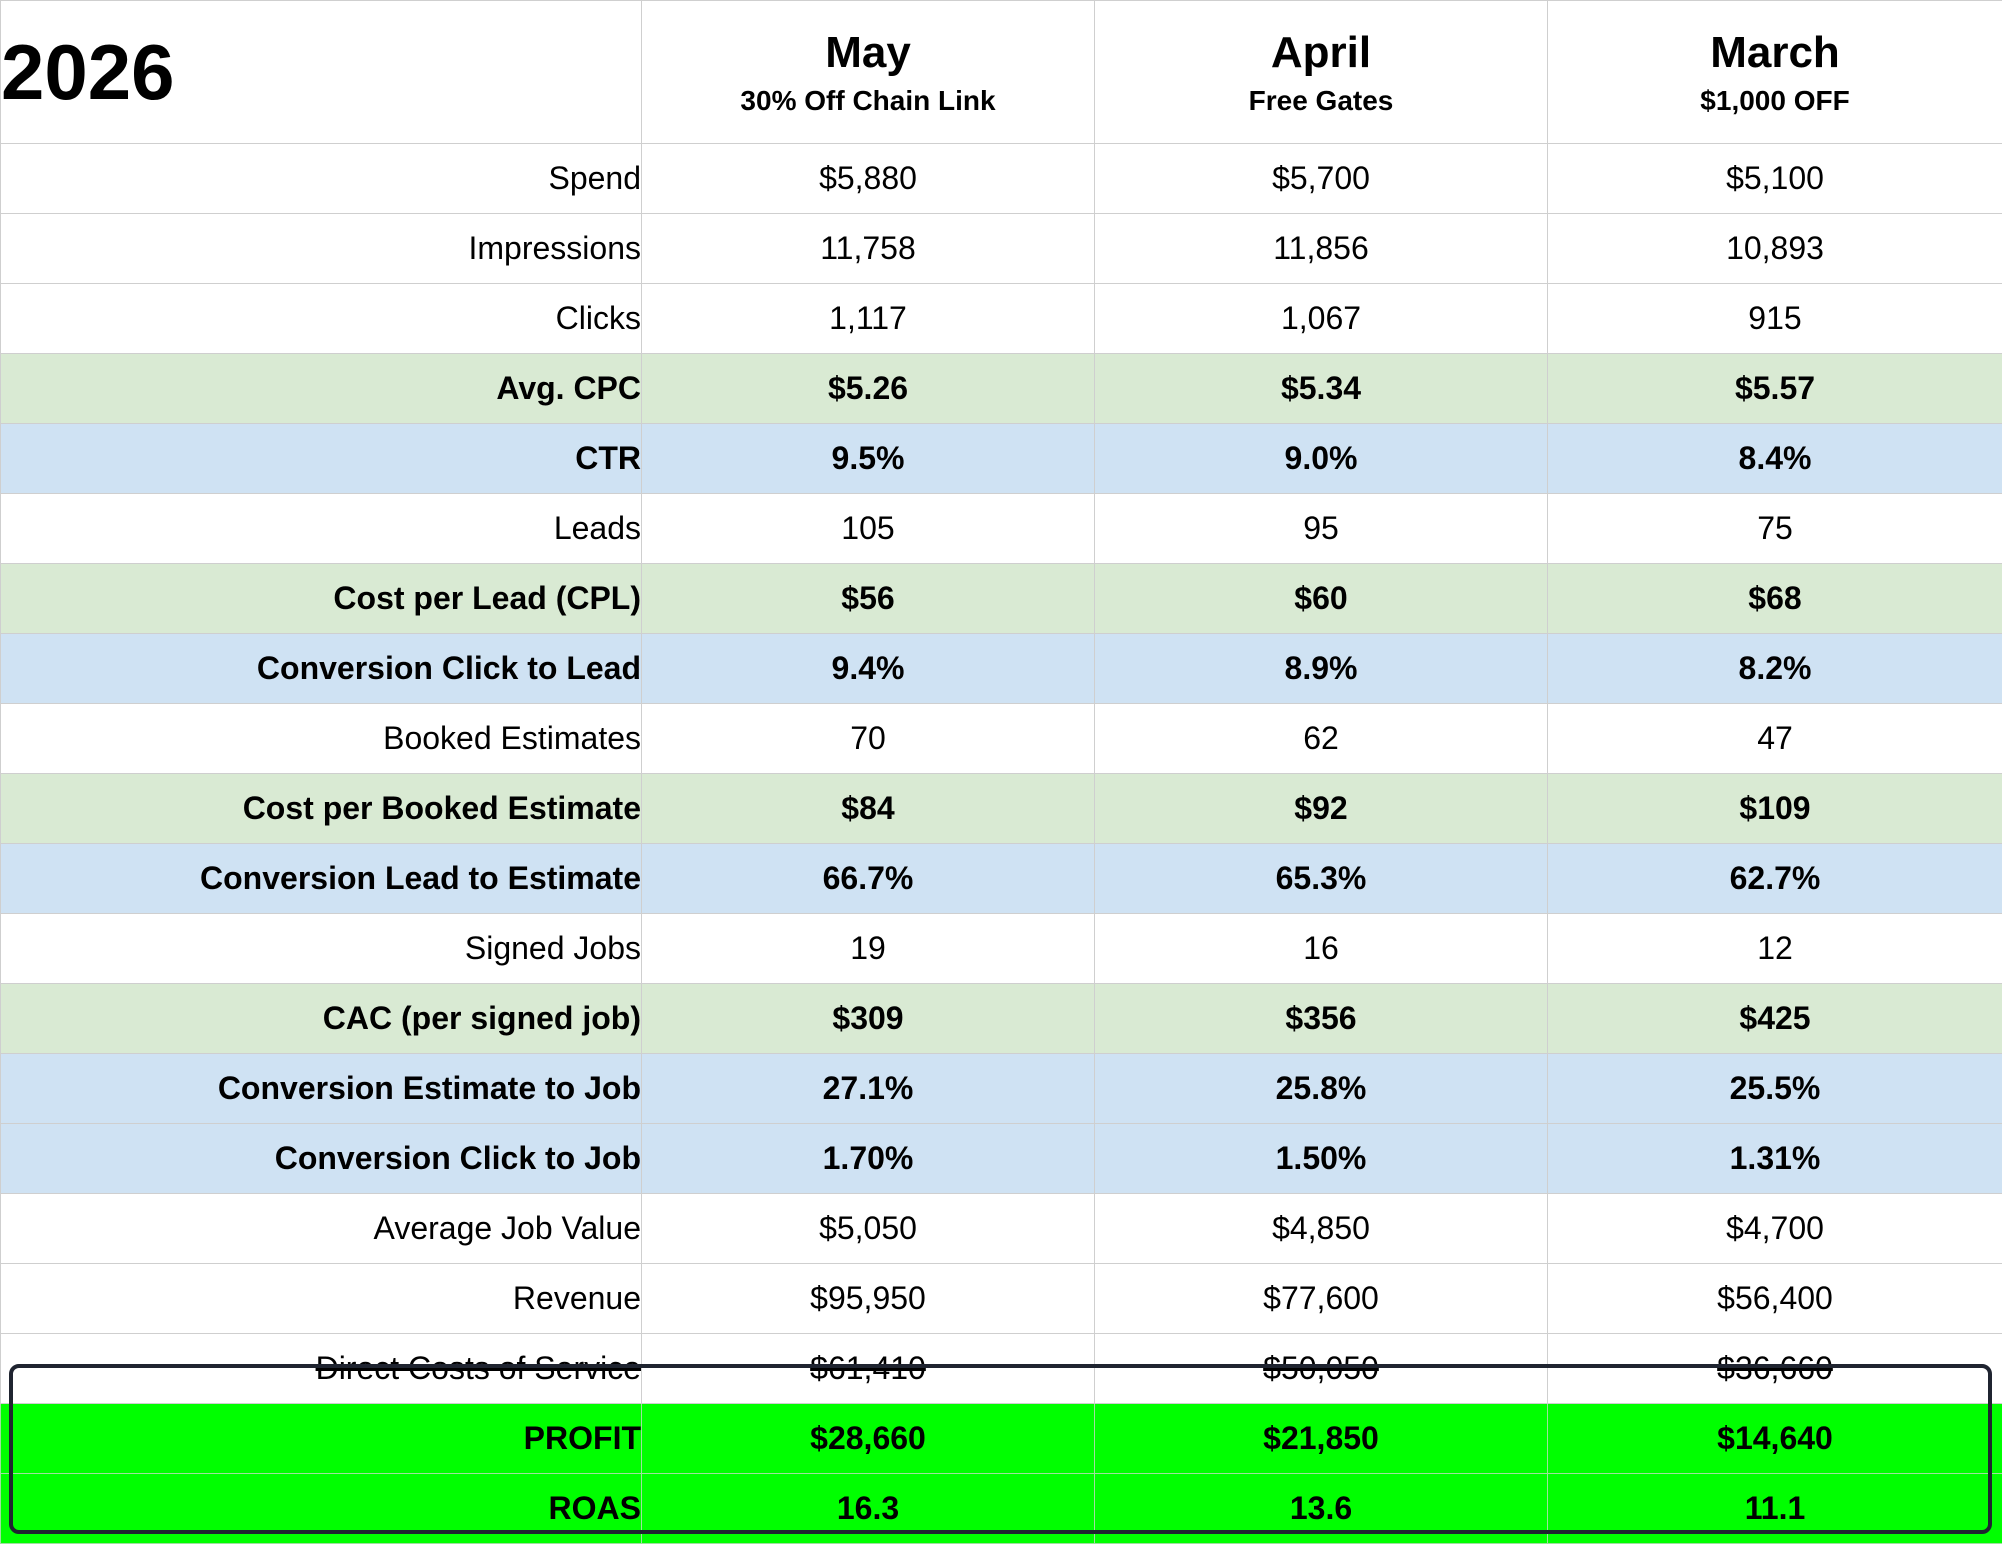 This screenshot has width=2002, height=1544. What do you see at coordinates (1774, 948) in the screenshot?
I see `value-cell: 12` at bounding box center [1774, 948].